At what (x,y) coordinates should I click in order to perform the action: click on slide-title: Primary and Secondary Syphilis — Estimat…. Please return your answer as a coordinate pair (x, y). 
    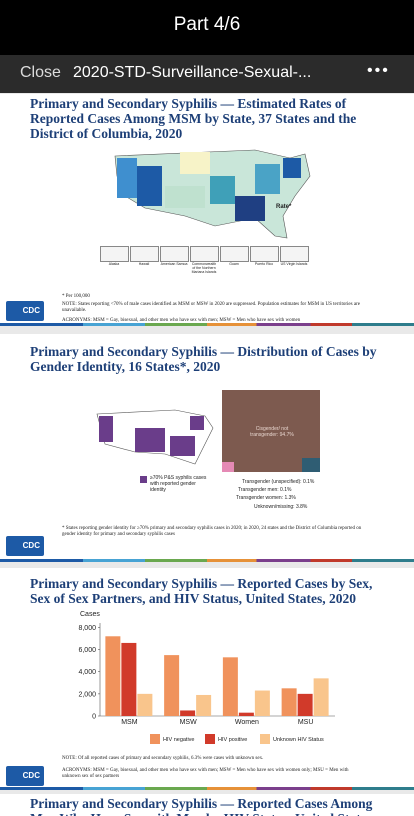
    Looking at the image, I should click on (193, 118).